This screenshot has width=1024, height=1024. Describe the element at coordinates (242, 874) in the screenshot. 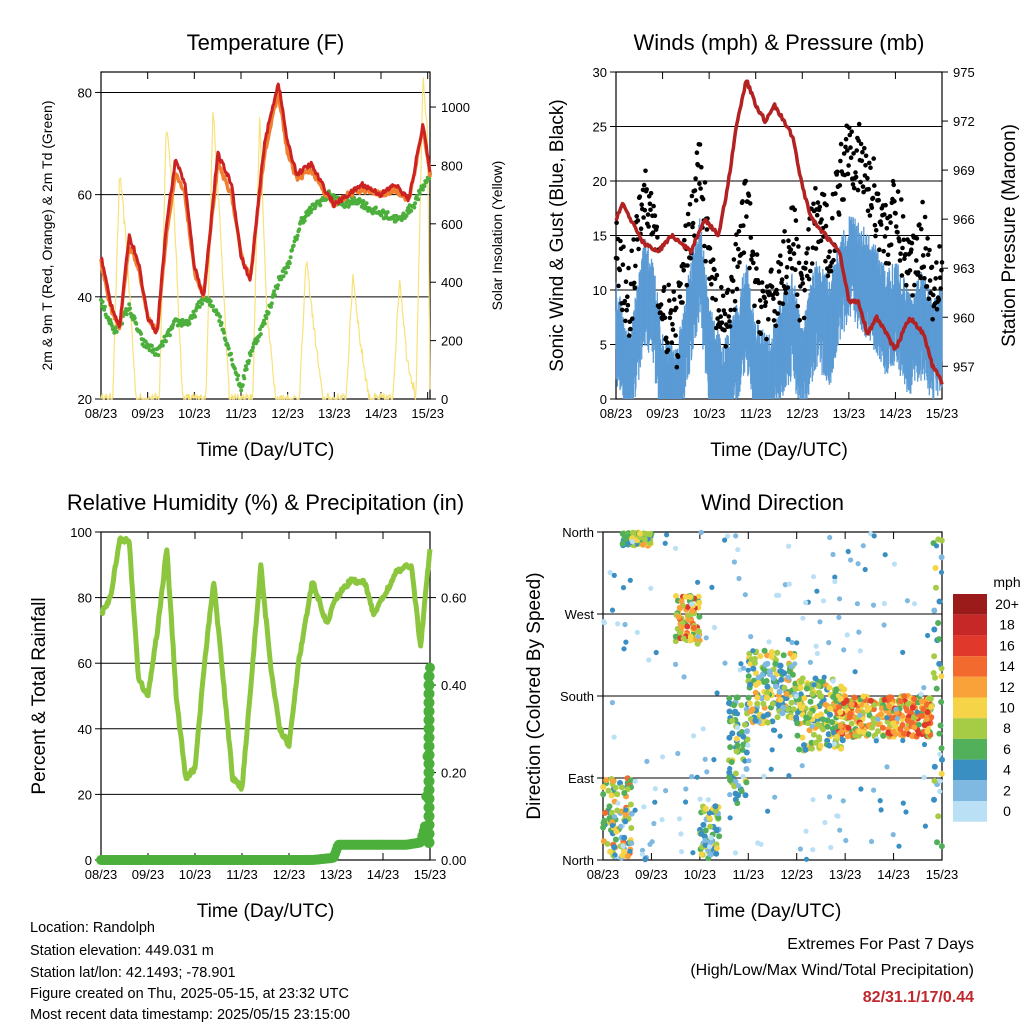

I see `rh-xtick-label: 11/23` at that location.